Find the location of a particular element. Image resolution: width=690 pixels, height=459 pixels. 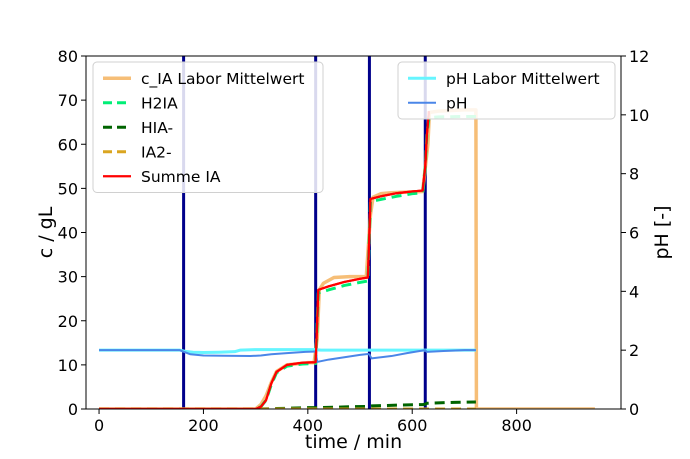

y-axis-label: c / gL is located at coordinates (46, 232).